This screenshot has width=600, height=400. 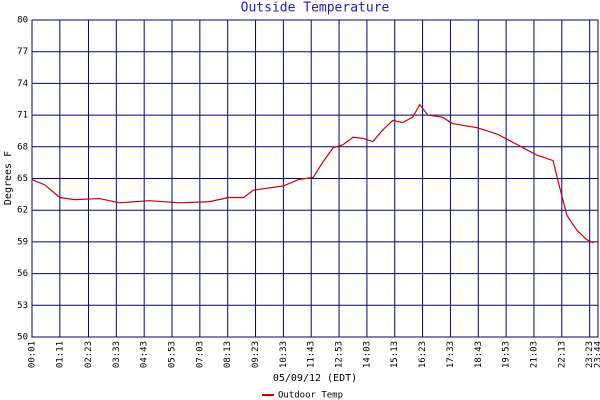 I want to click on x-tick-label: 12:53, so click(x=340, y=354).